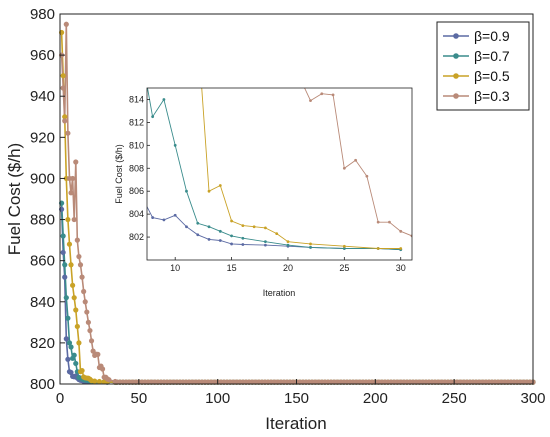 This screenshot has width=550, height=437. I want to click on inset-x-tick-label: 15, so click(232, 268).